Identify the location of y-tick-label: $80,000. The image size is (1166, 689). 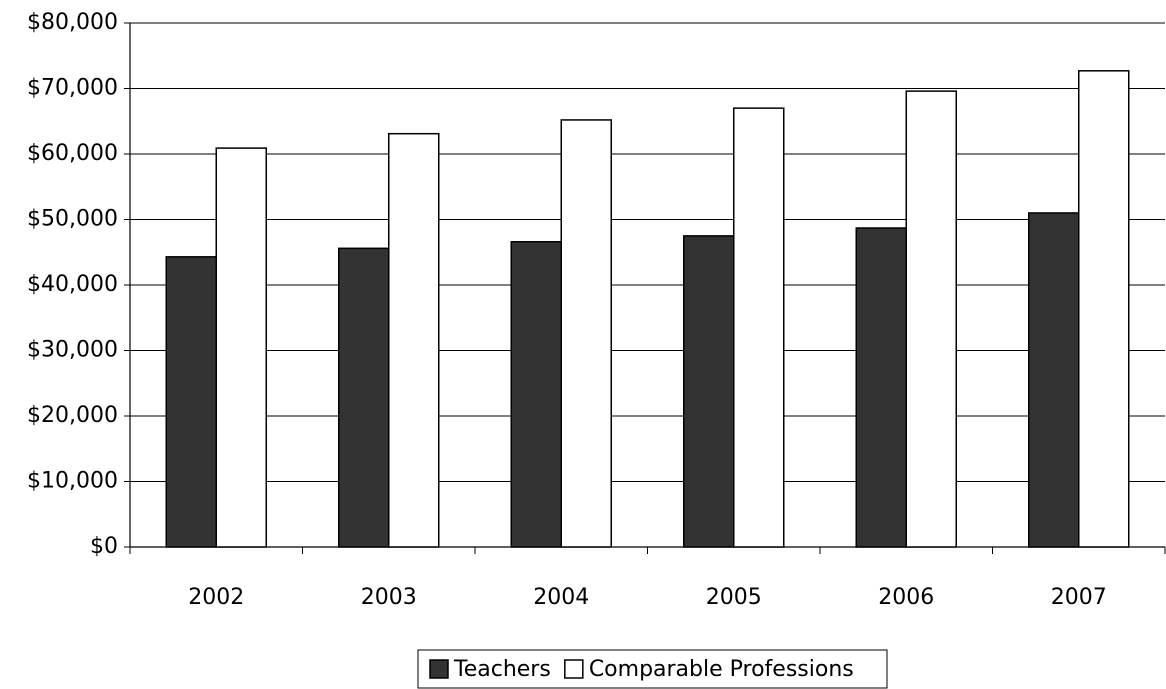
(72, 22).